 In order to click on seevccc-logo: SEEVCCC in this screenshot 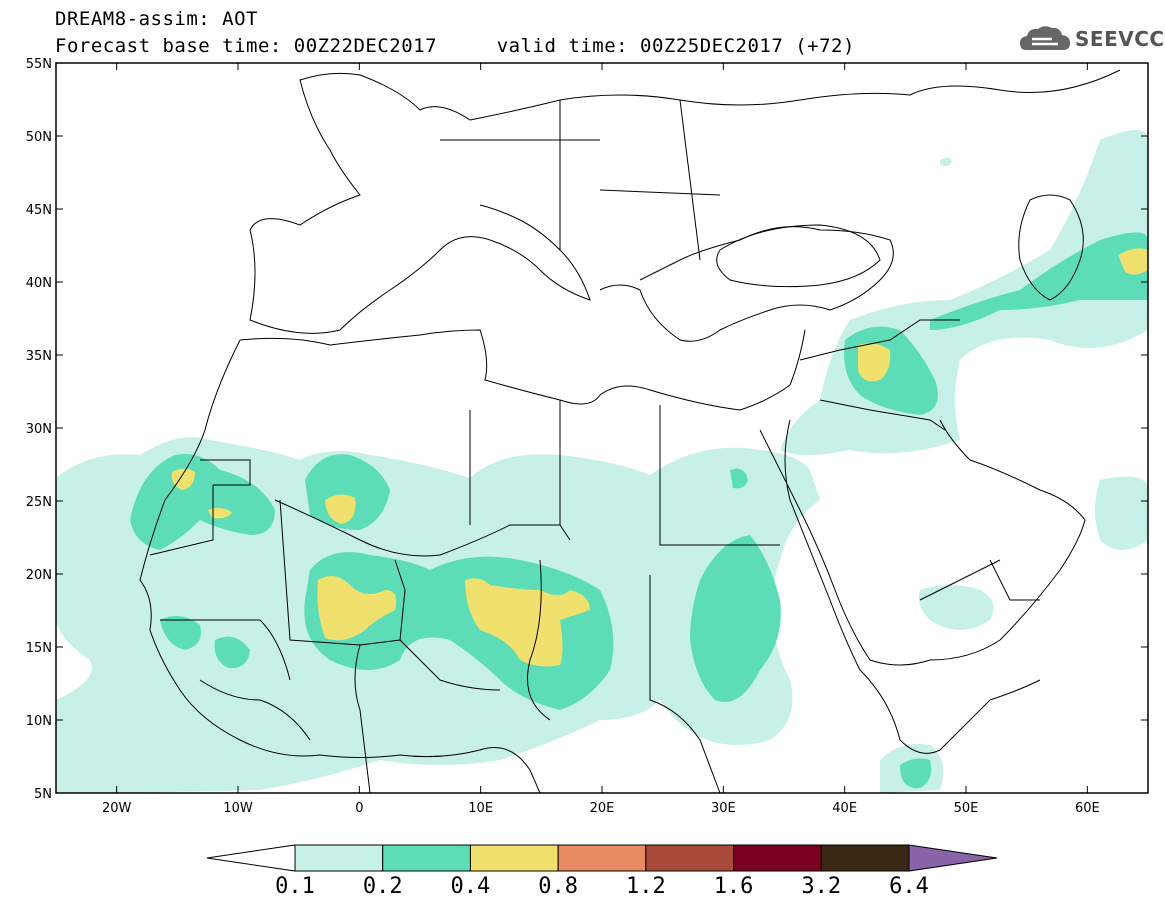, I will do `click(1120, 39)`.